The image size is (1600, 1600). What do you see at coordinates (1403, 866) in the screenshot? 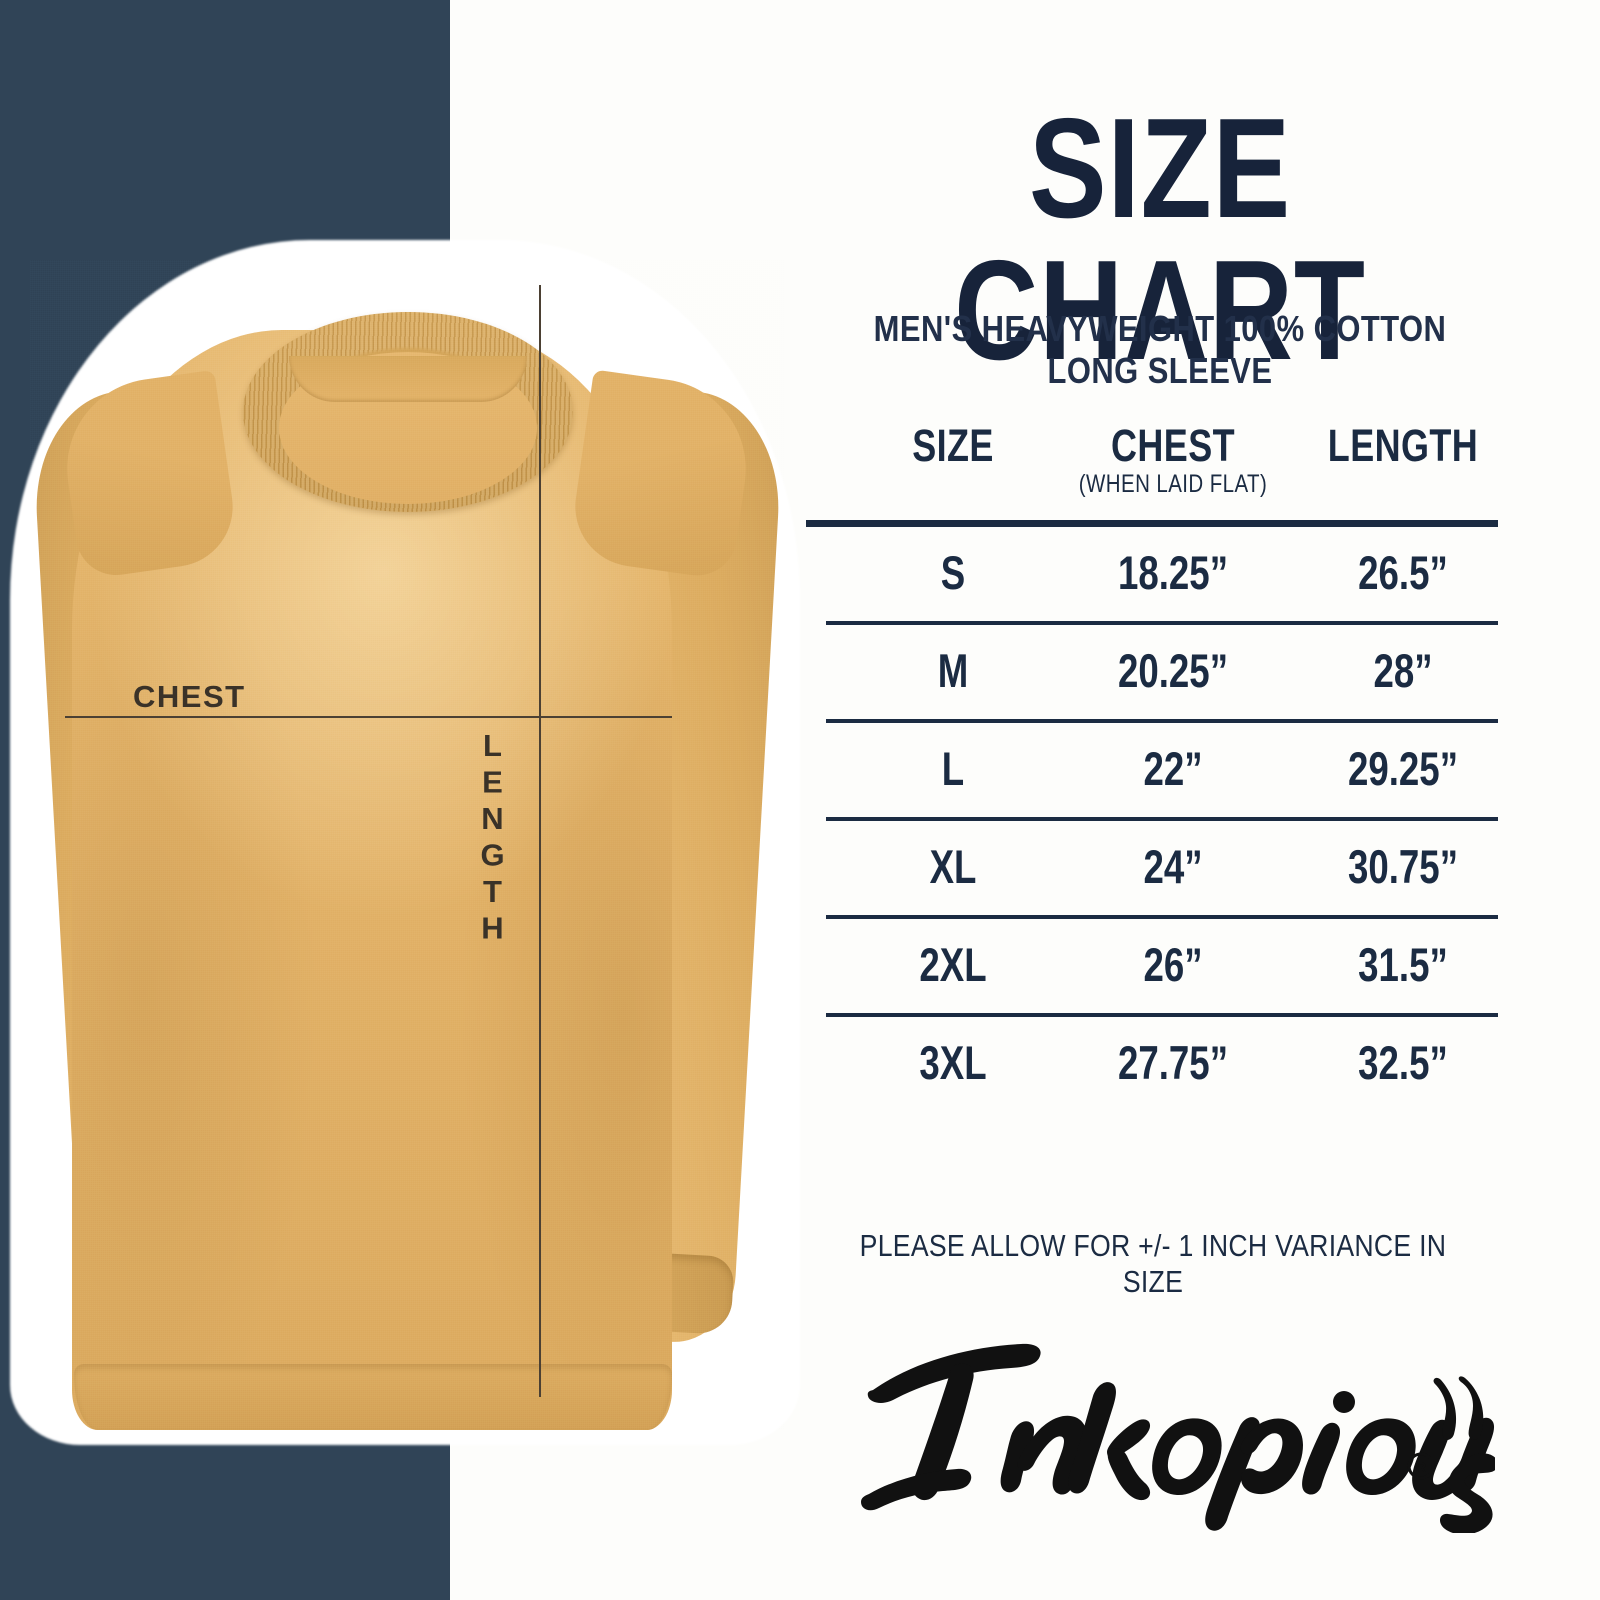
I see `cell-length: 30.75”` at bounding box center [1403, 866].